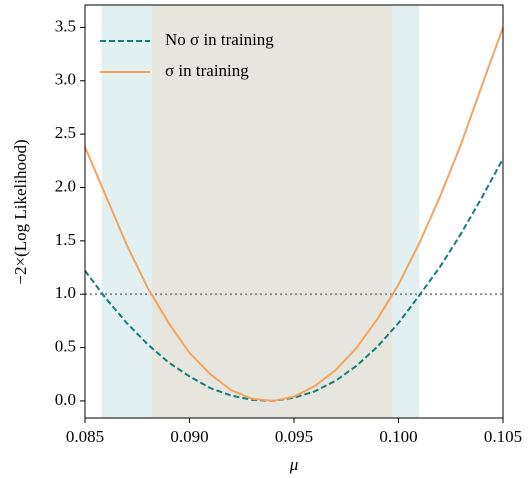  What do you see at coordinates (65, 132) in the screenshot?
I see `y-tick-label: 2.5` at bounding box center [65, 132].